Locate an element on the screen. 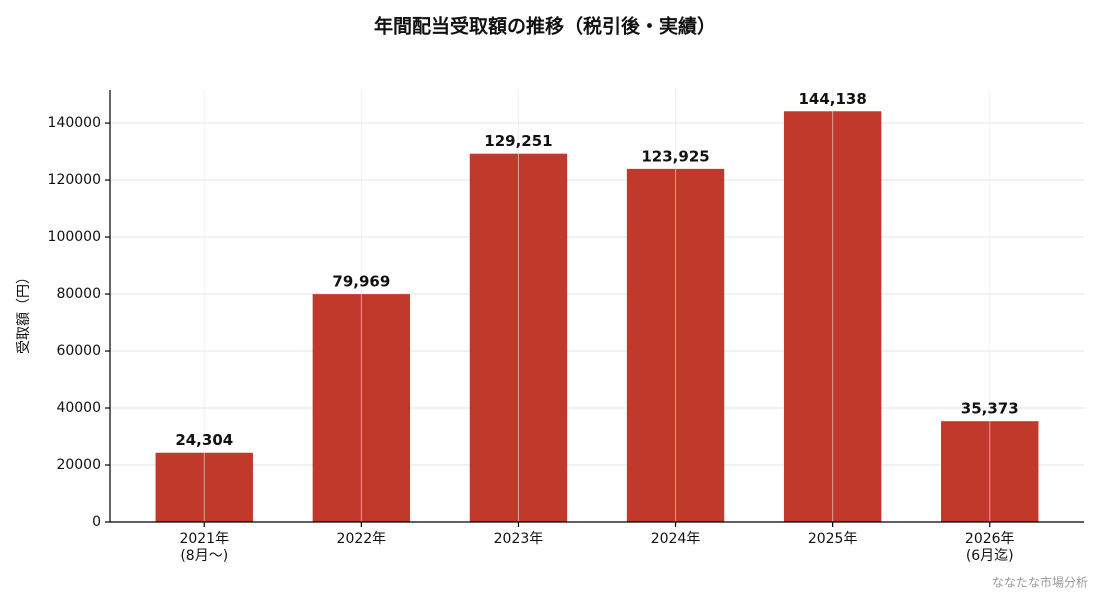 This screenshot has height=594, width=1100. y-tick-label: 140000 is located at coordinates (74, 123).